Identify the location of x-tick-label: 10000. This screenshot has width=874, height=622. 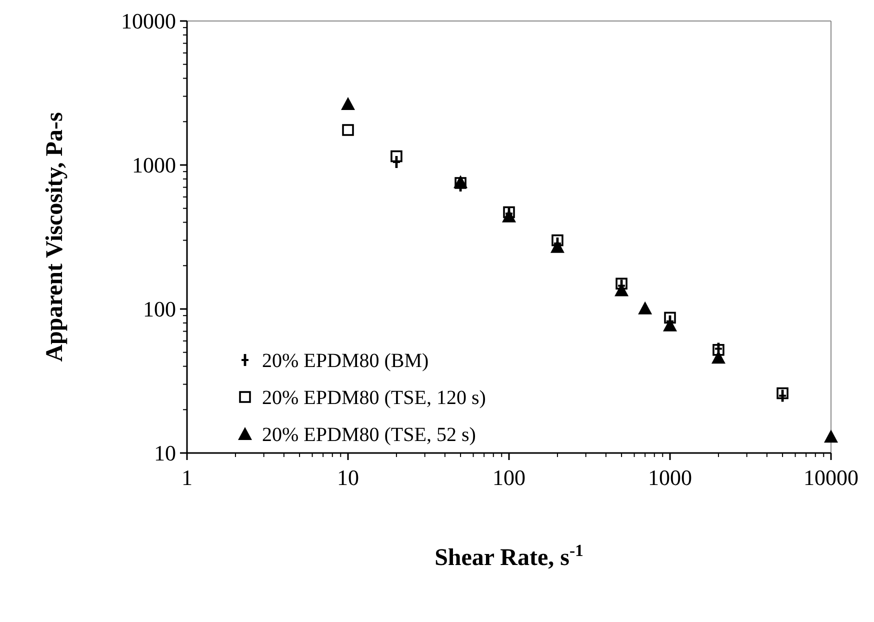
(831, 477).